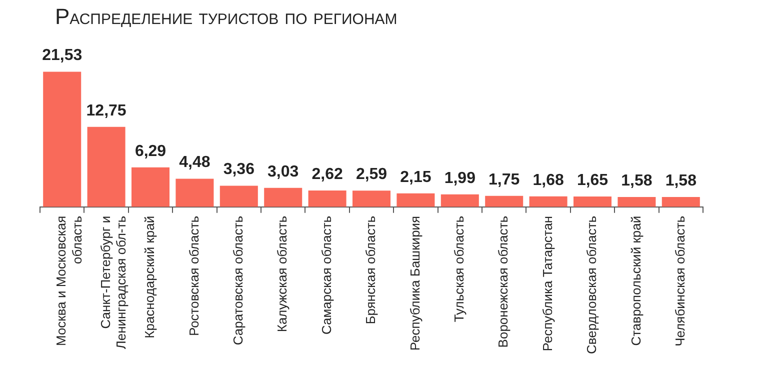  What do you see at coordinates (327, 174) in the screenshot?
I see `data-label: 2,62` at bounding box center [327, 174].